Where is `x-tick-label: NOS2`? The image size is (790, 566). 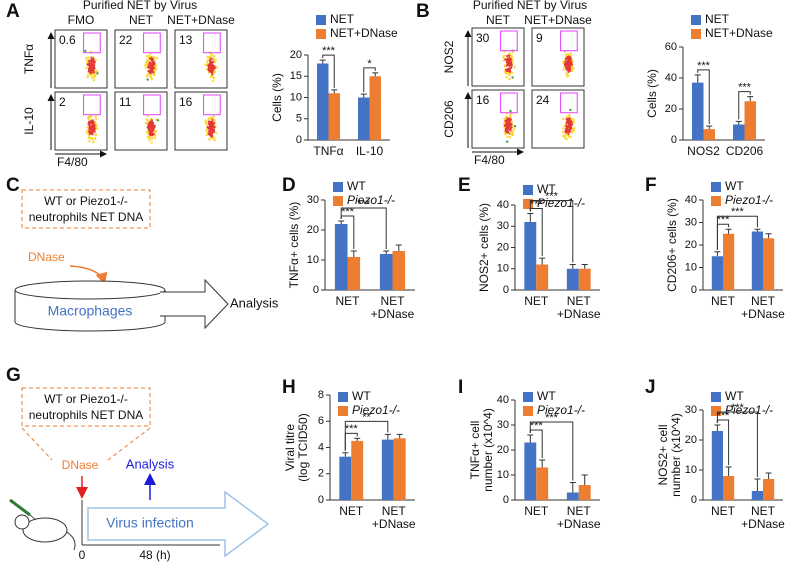
x-tick-label: NOS2 is located at coordinates (703, 151).